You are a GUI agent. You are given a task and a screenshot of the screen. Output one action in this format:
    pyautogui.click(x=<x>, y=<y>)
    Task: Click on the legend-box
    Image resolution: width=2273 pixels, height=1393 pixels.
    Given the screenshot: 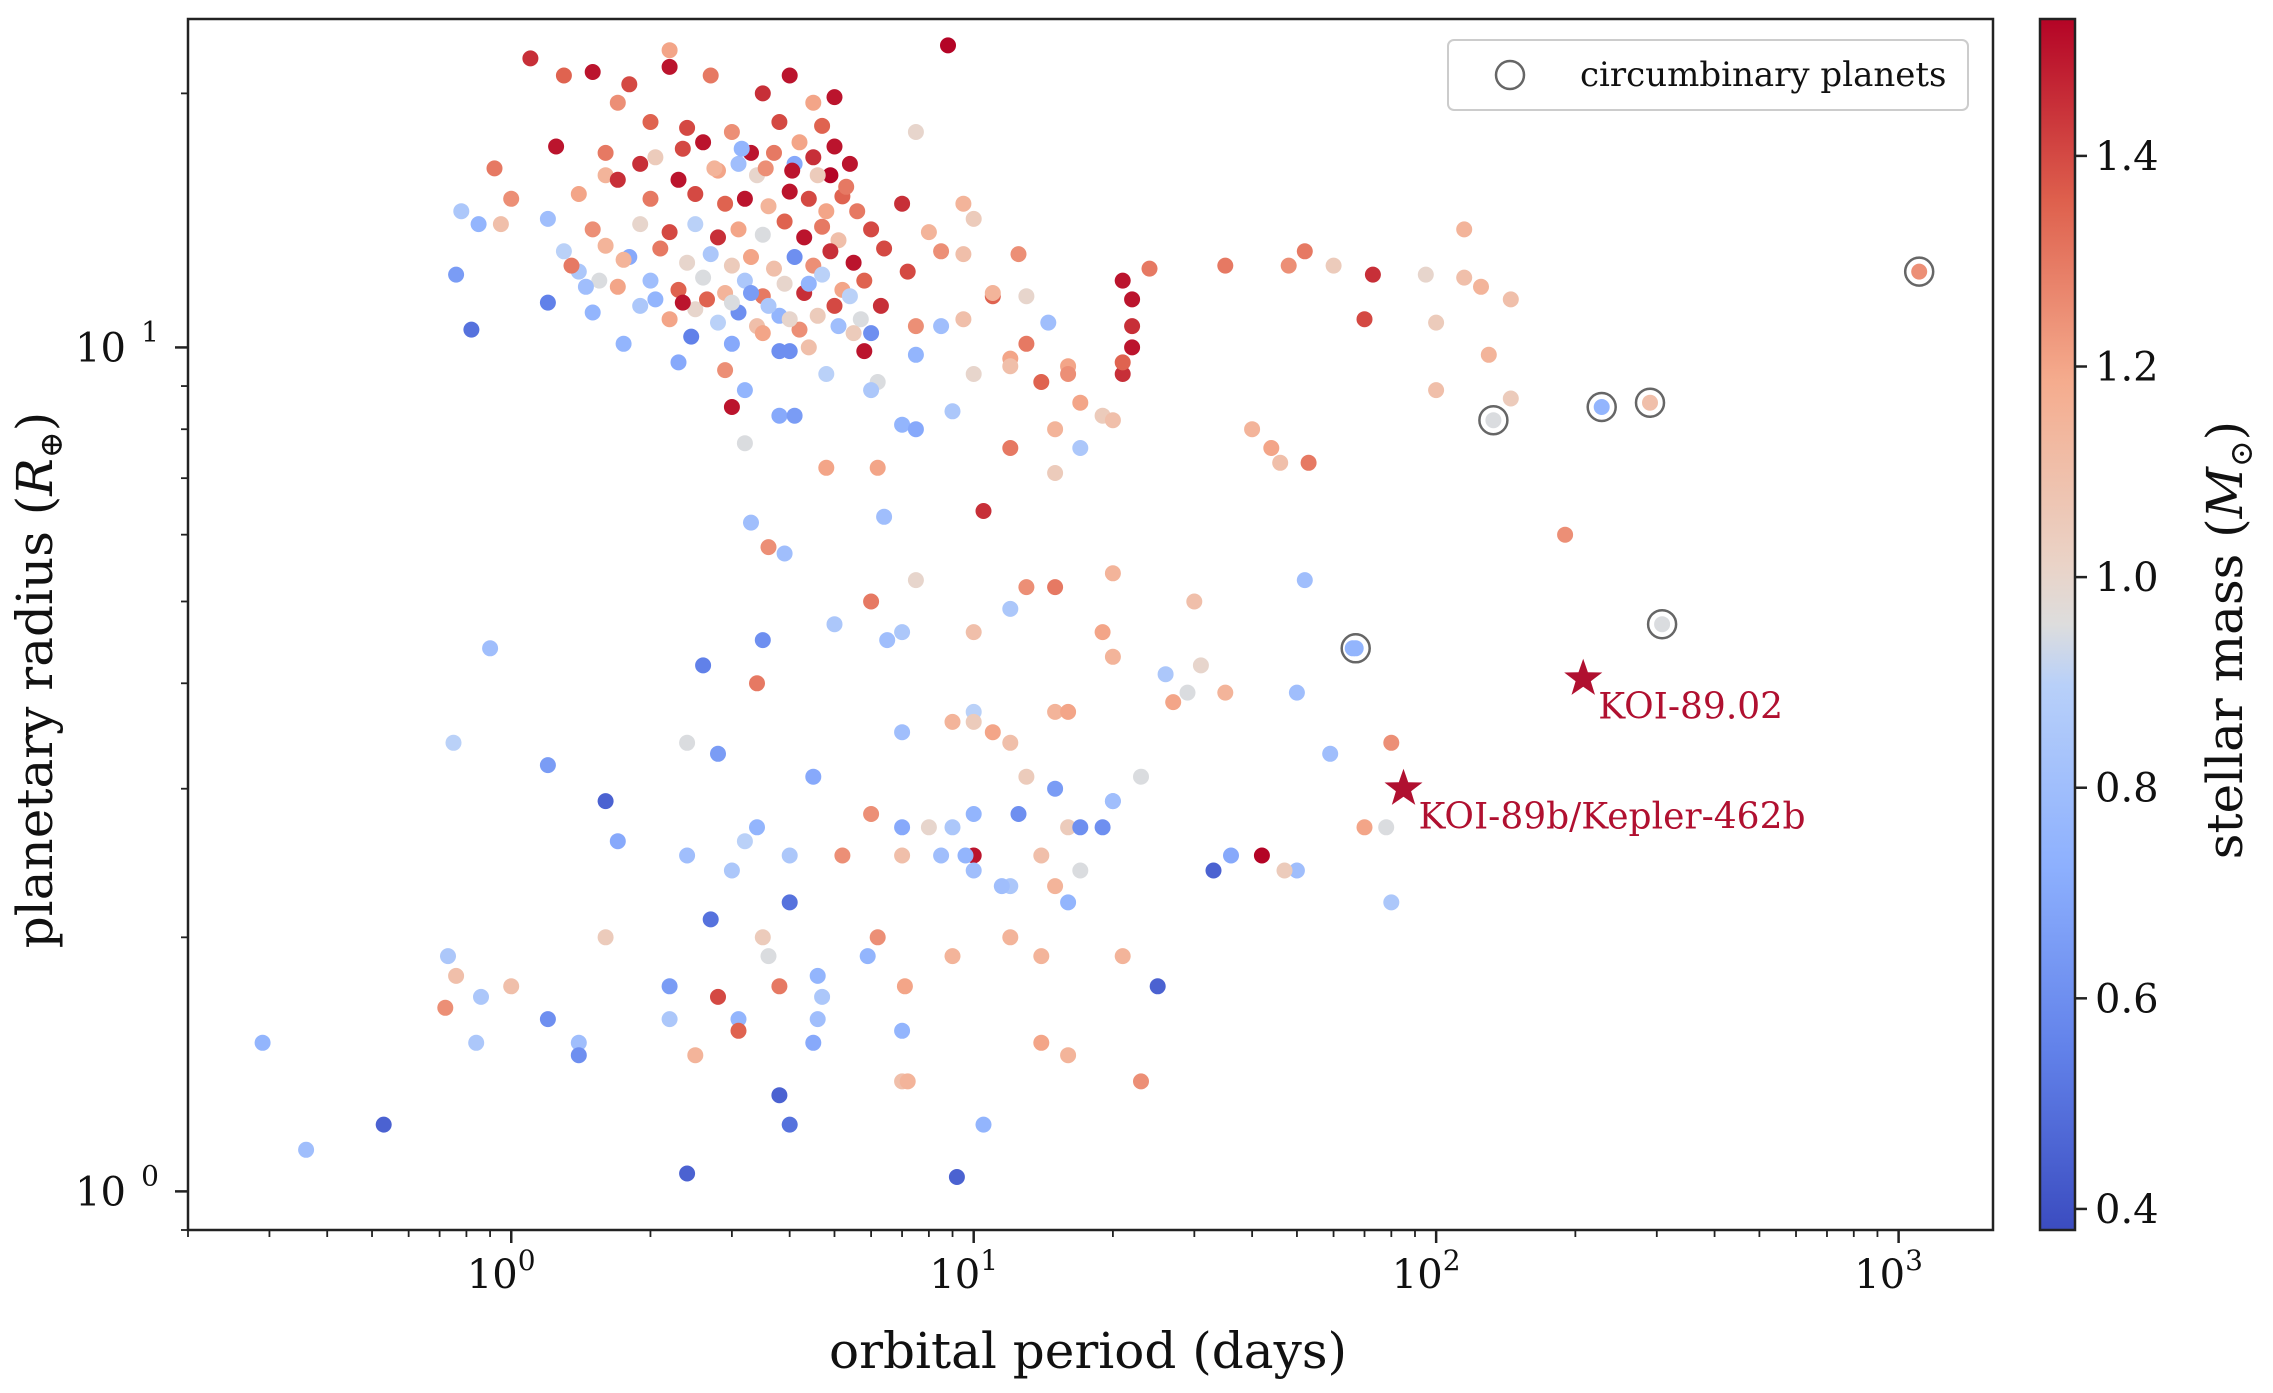 What is the action you would take?
    pyautogui.click(x=1708, y=75)
    